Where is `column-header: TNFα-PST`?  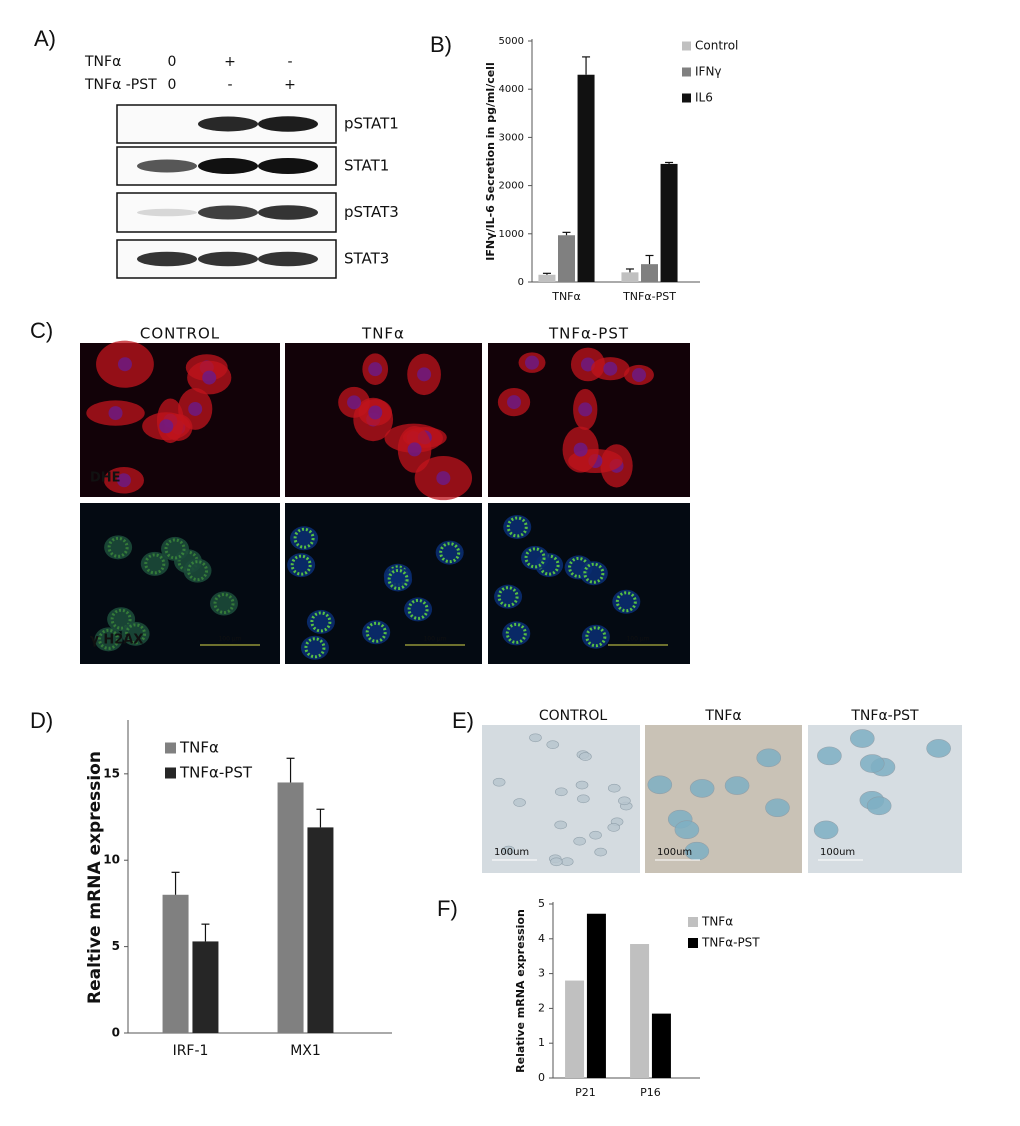 column-header: TNFα-PST is located at coordinates (884, 716).